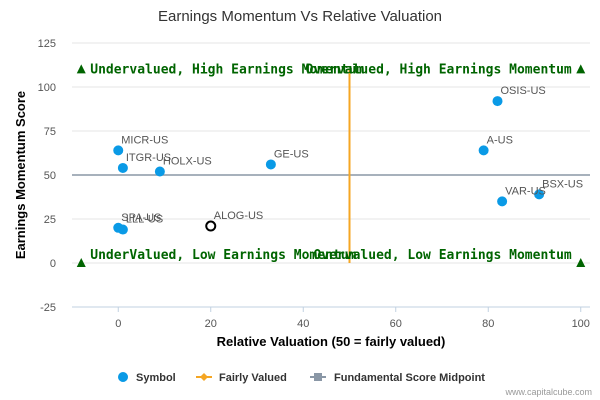 This screenshot has width=600, height=400. Describe the element at coordinates (409, 378) in the screenshot. I see `legend-label: Fundamental Score Midpoint` at that location.